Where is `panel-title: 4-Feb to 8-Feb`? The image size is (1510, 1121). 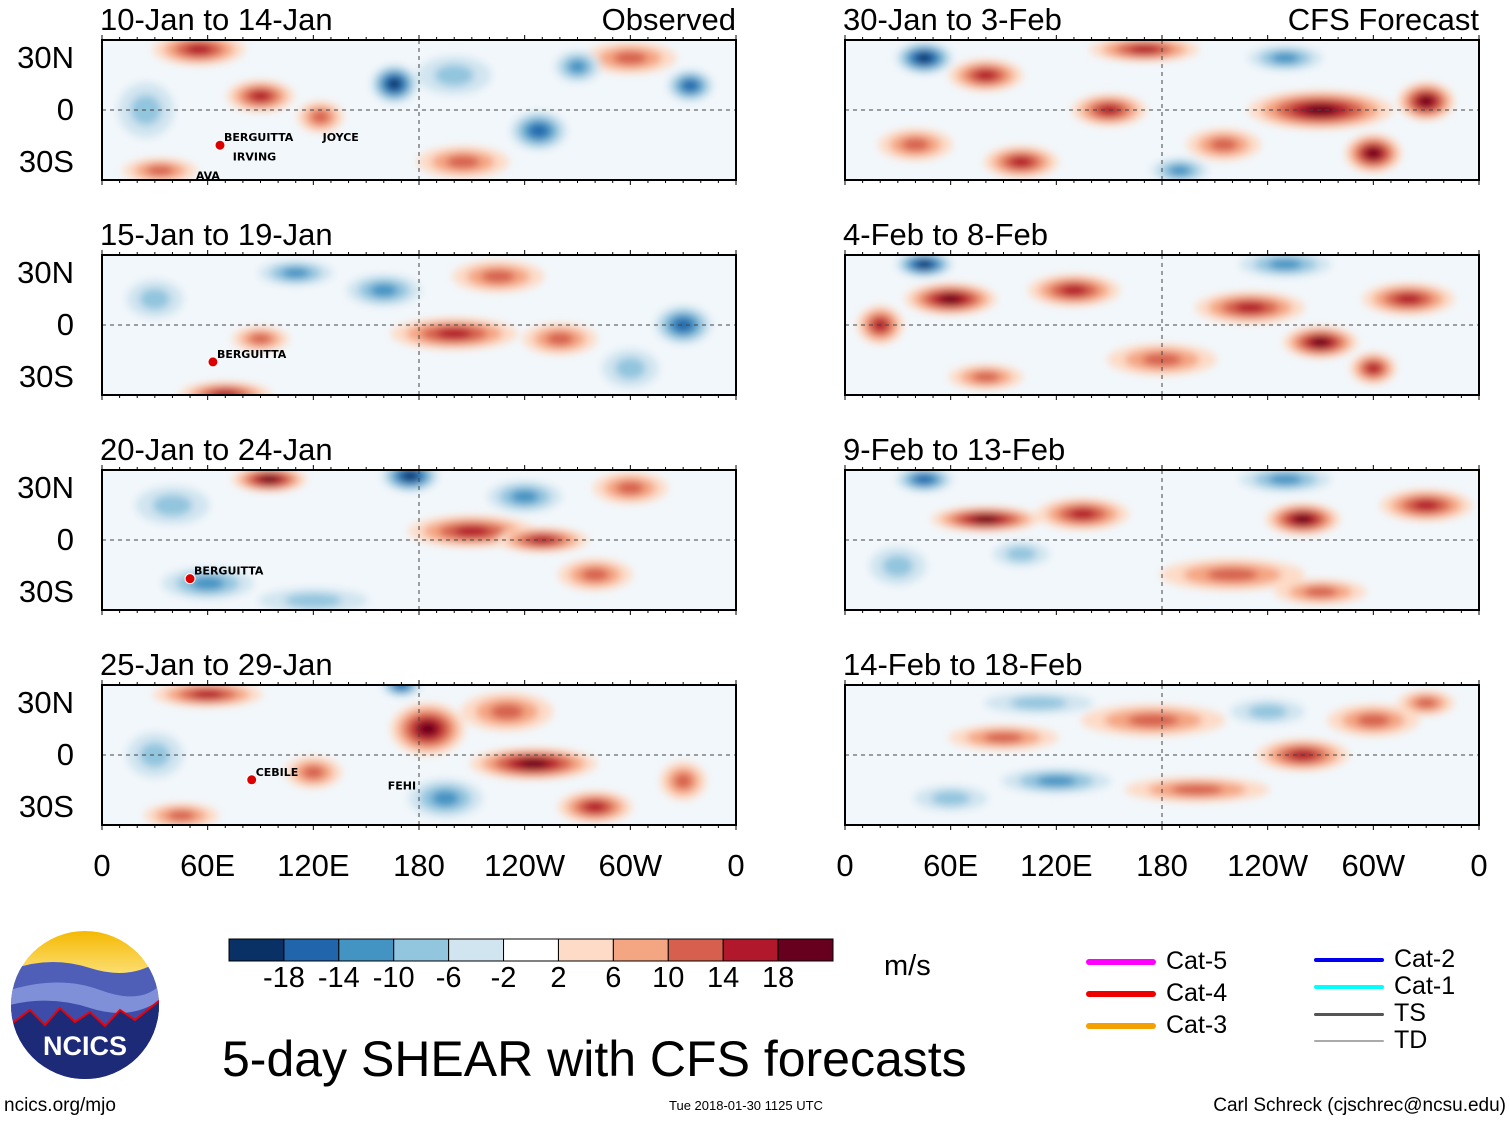
panel-title: 4-Feb to 8-Feb is located at coordinates (946, 234).